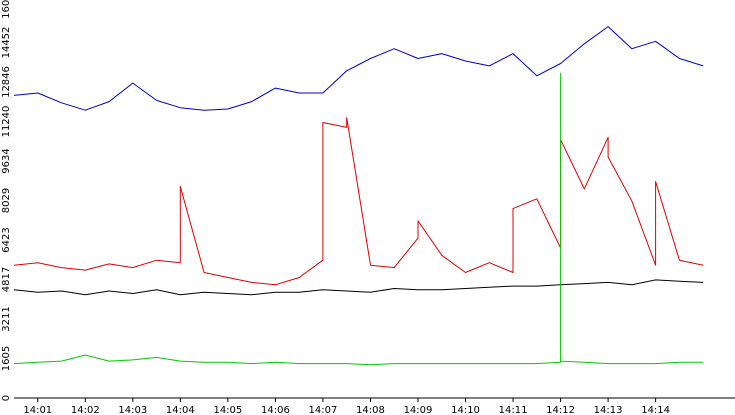 This screenshot has height=415, width=735. What do you see at coordinates (6, 398) in the screenshot?
I see `y-tick-label: 0` at bounding box center [6, 398].